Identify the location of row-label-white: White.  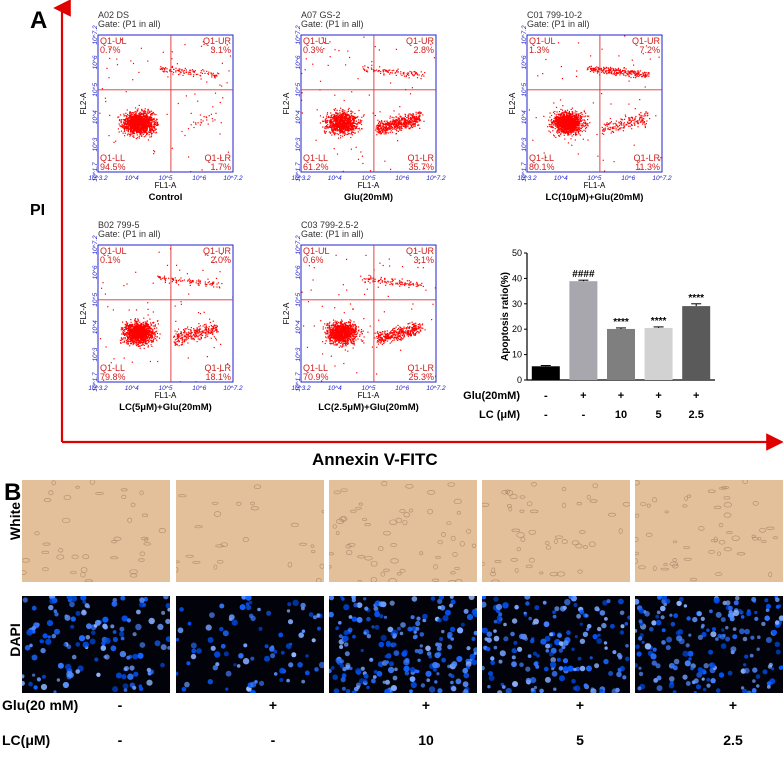
(15, 521).